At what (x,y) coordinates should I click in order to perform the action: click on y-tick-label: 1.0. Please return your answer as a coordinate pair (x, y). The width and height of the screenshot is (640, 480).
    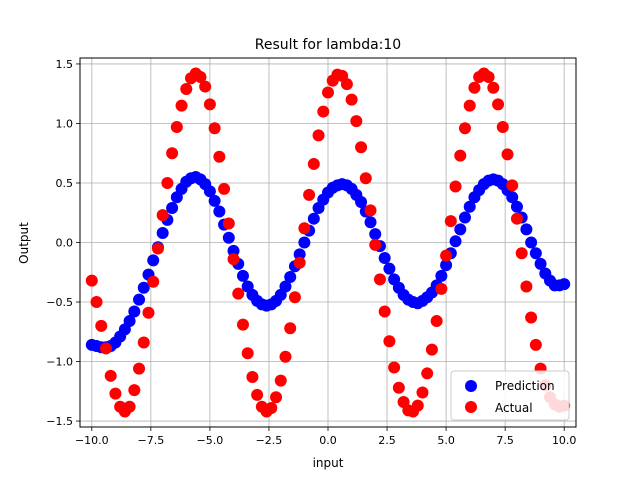
    Looking at the image, I should click on (65, 123).